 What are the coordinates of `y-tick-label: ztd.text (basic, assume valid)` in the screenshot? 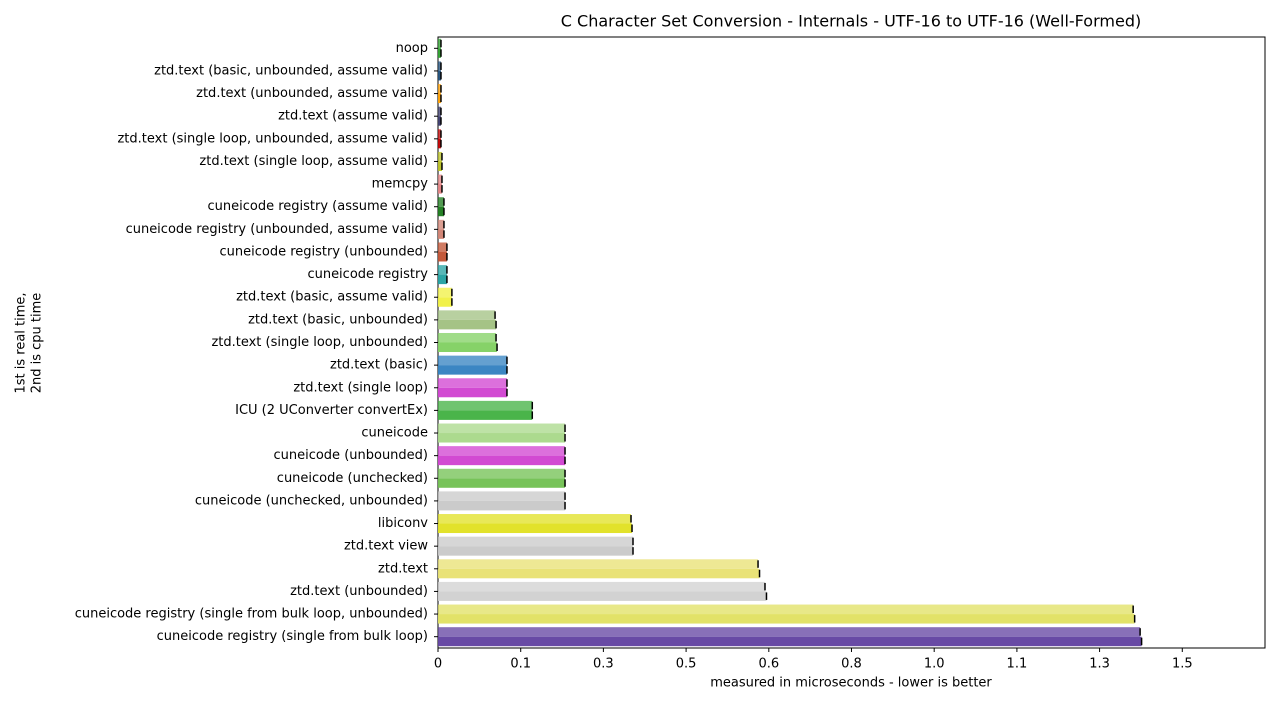 It's located at (332, 297).